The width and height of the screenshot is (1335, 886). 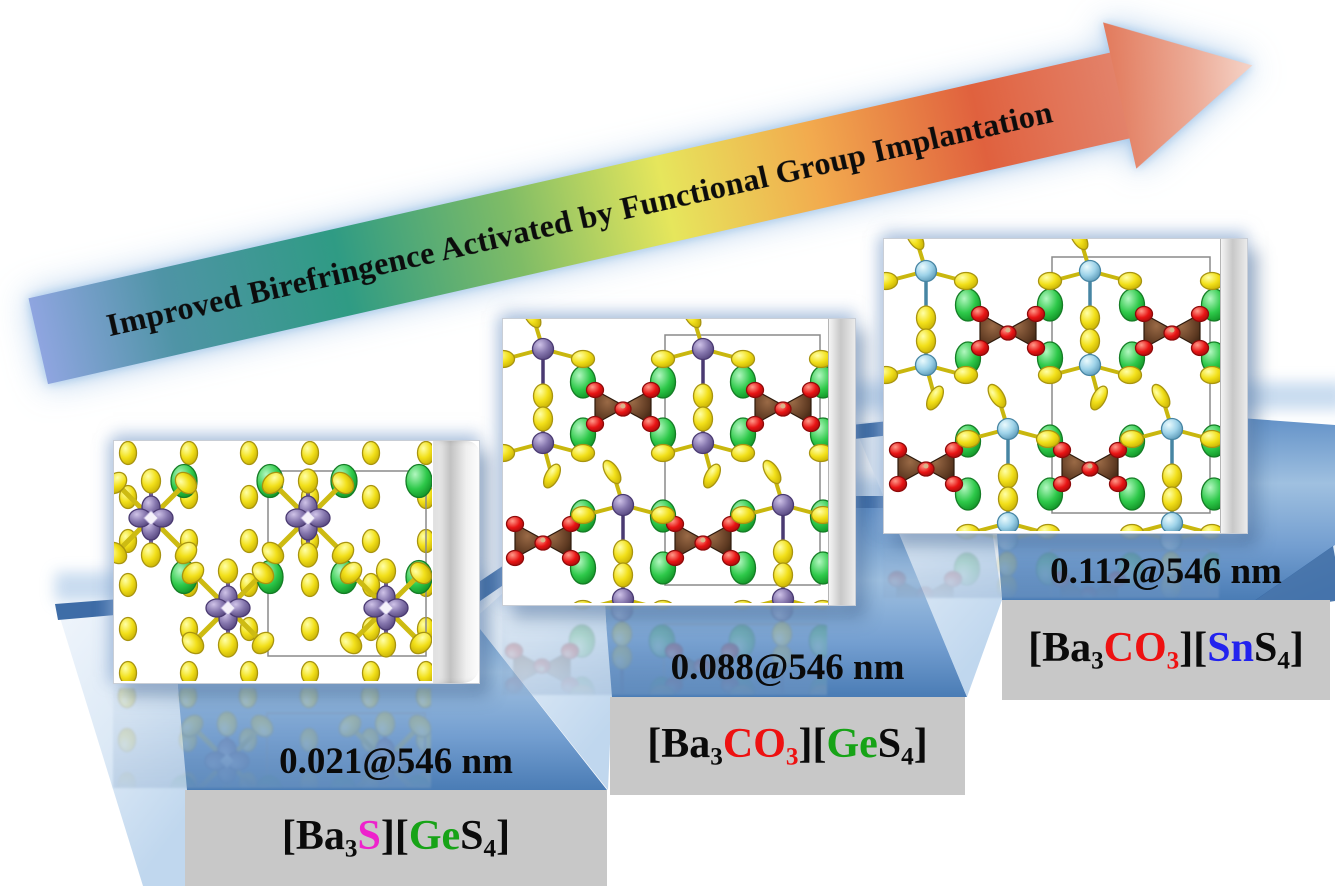 I want to click on formula-part: [Ba, so click(x=1060, y=648).